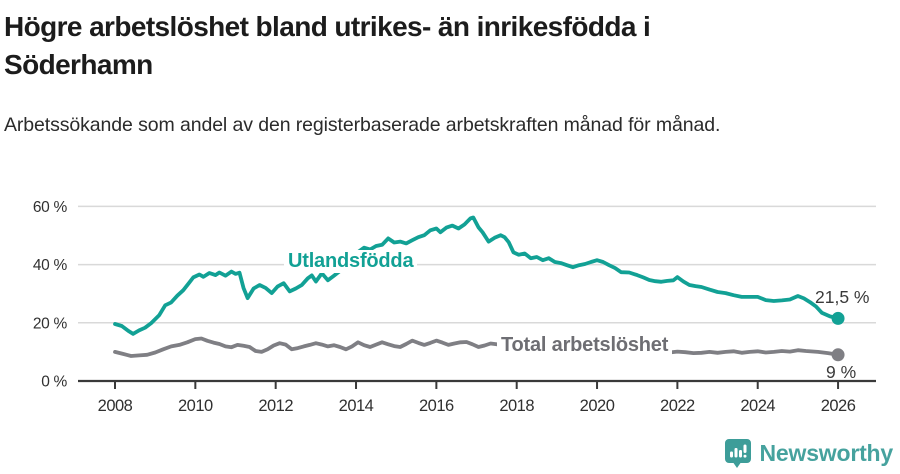  What do you see at coordinates (757, 406) in the screenshot?
I see `x-axis-tick-label: 2024` at bounding box center [757, 406].